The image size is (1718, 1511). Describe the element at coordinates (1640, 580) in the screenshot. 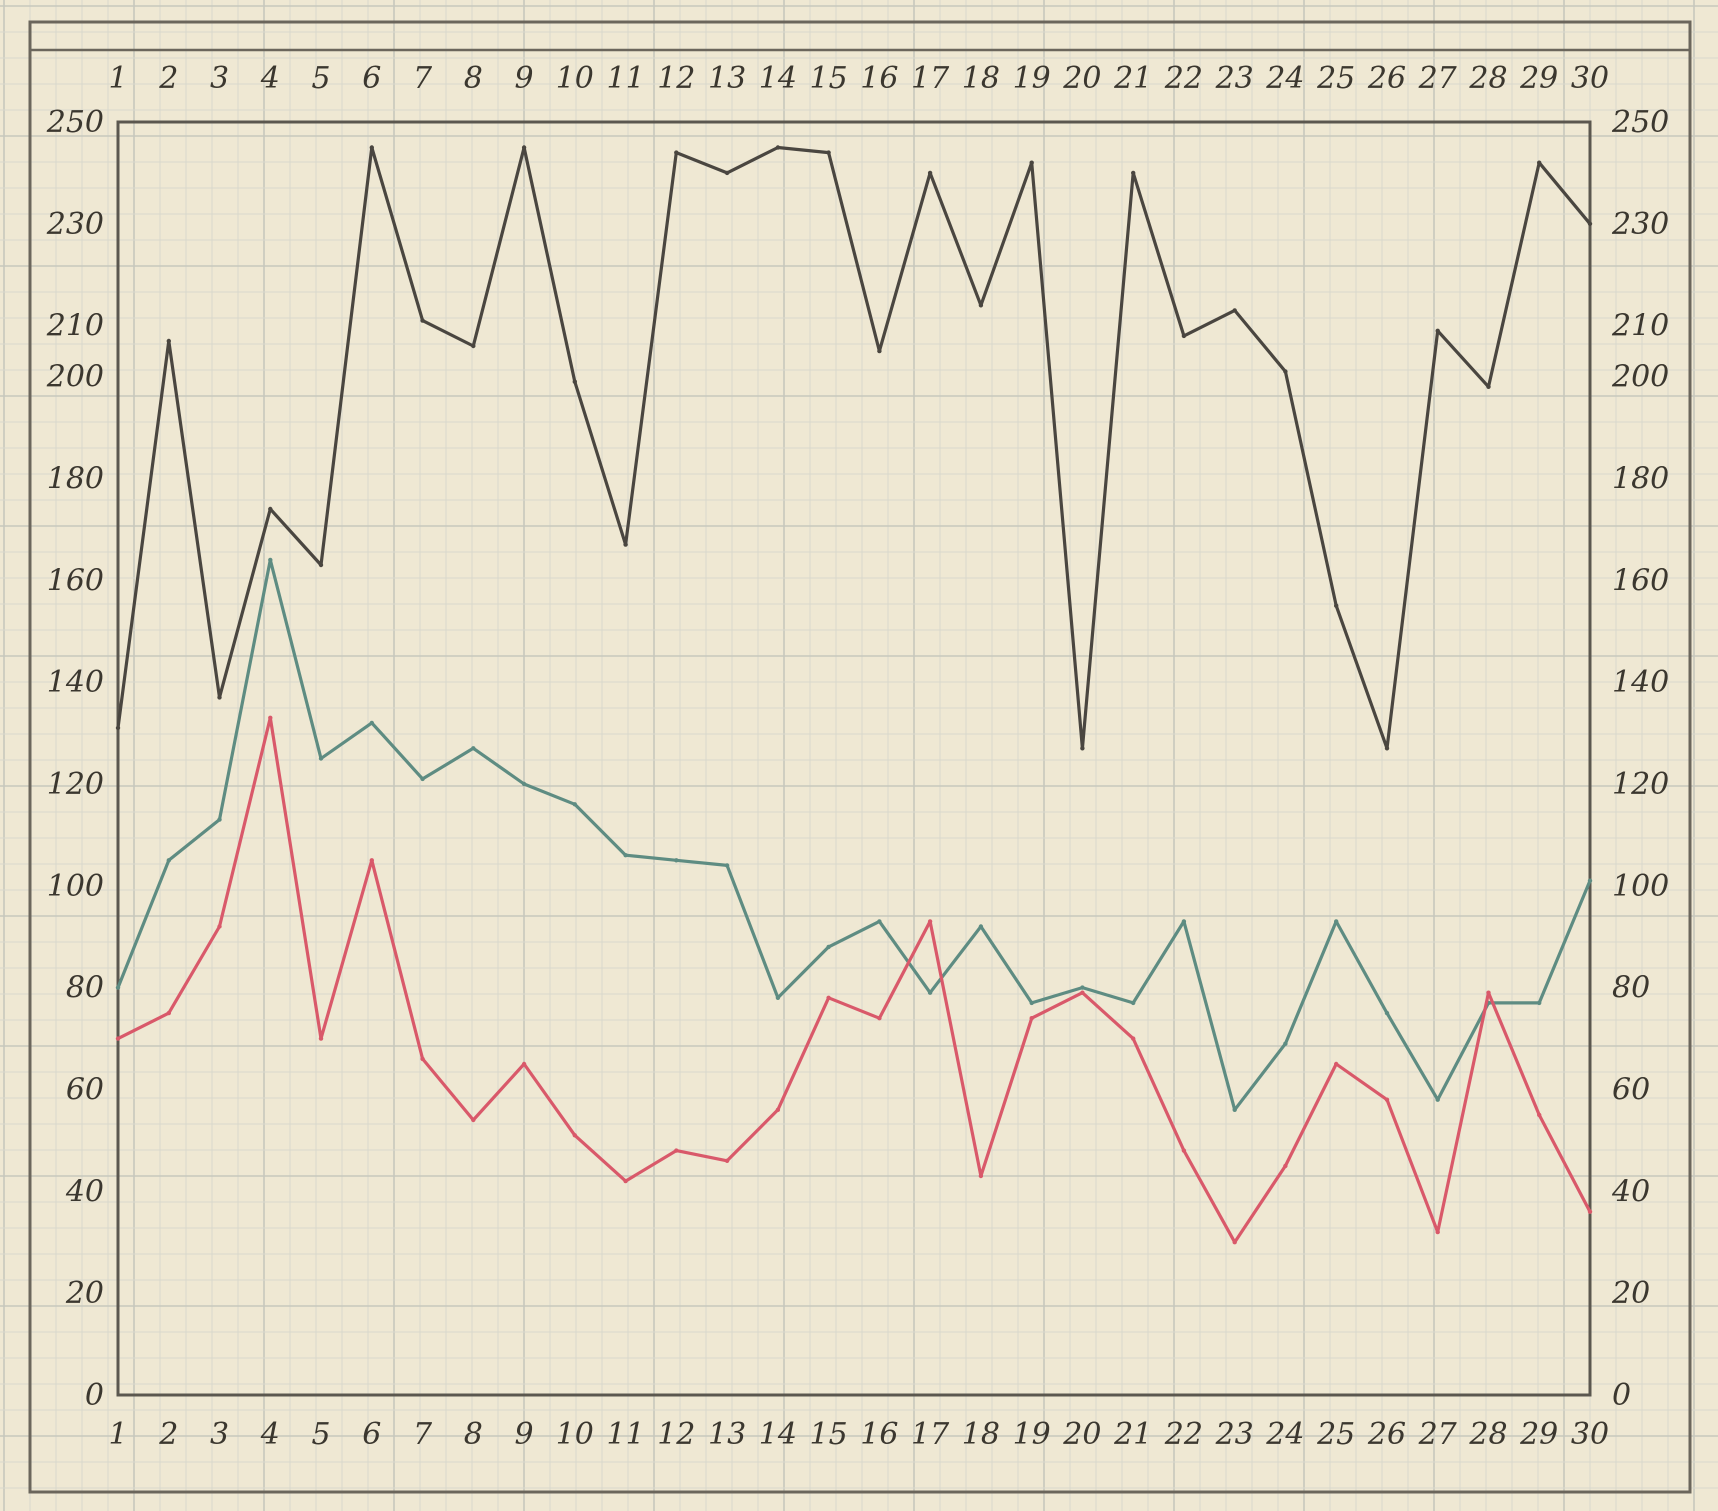

I see `y-tick-right-160: 160` at that location.